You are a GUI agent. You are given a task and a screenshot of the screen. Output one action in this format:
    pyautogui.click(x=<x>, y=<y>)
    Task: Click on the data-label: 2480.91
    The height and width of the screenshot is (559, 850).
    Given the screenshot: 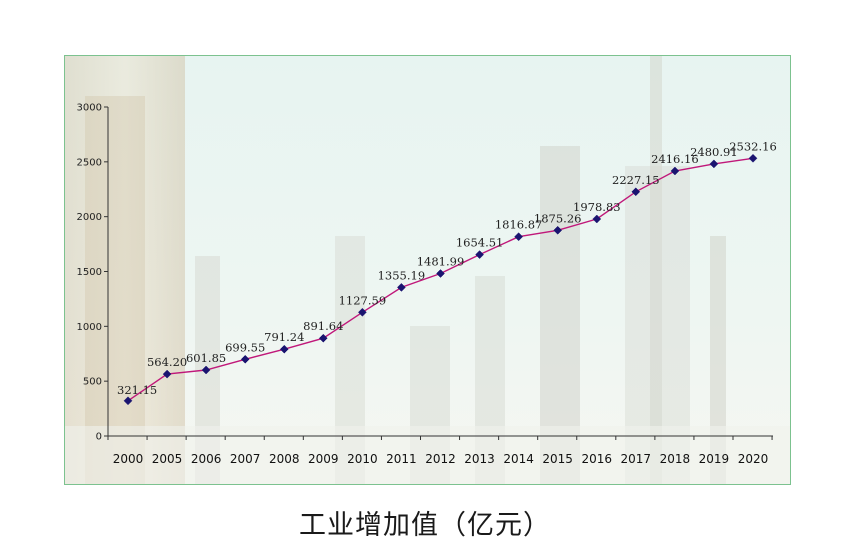 What is the action you would take?
    pyautogui.click(x=714, y=152)
    